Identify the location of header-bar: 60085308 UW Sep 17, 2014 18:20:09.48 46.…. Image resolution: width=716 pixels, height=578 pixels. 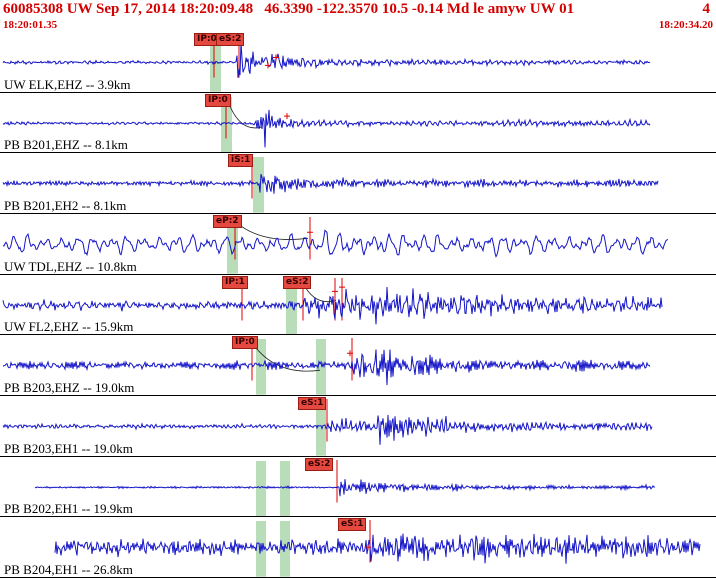
(358, 9).